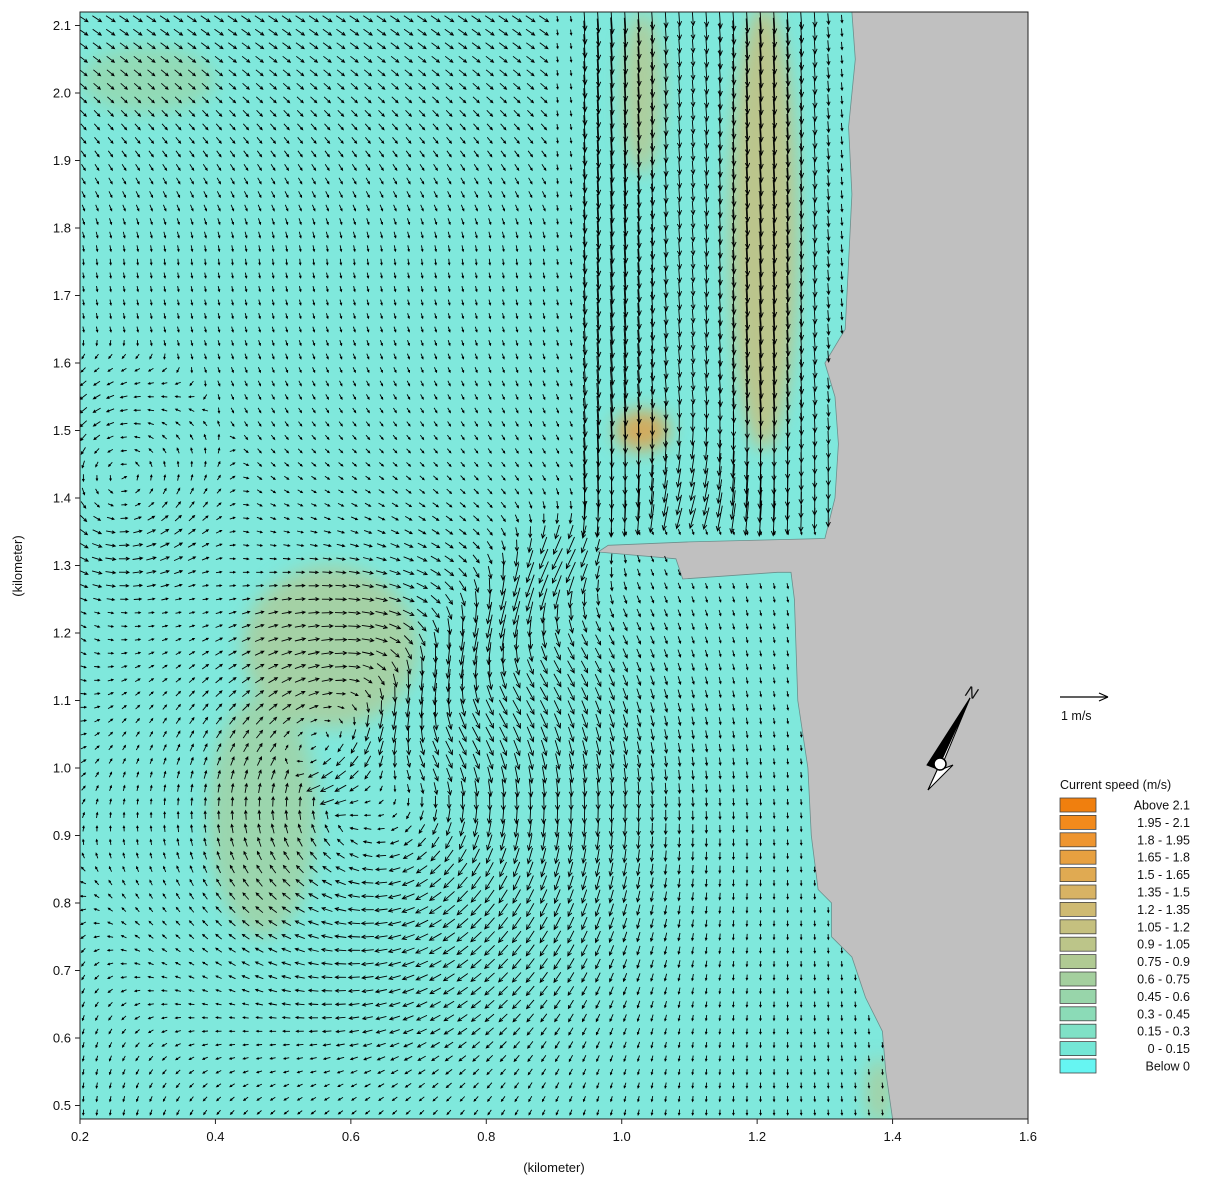 The height and width of the screenshot is (1178, 1214). What do you see at coordinates (554, 1131) in the screenshot?
I see `x-axis: 0.2 0.4 0.6 0.8 1.0 1.2 1.4 1.6` at bounding box center [554, 1131].